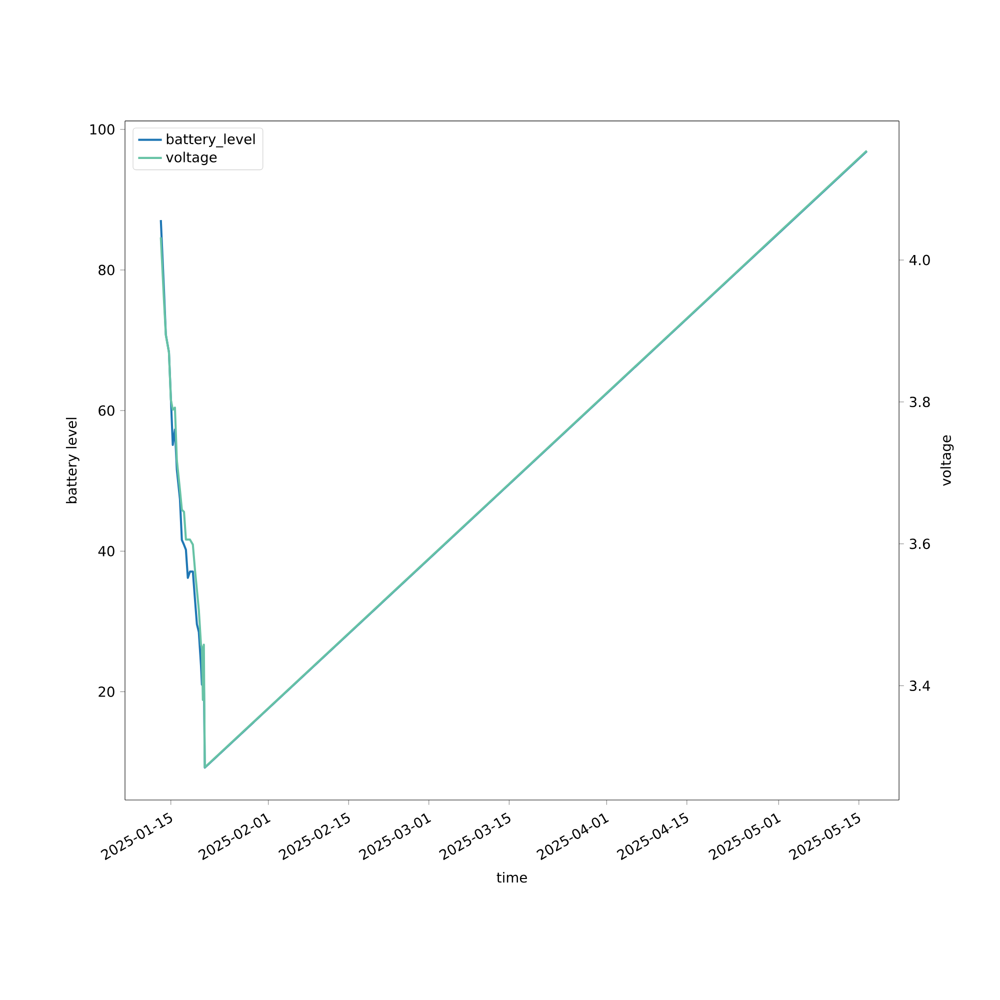  I want to click on y2-tick-label: 3.4, so click(920, 685).